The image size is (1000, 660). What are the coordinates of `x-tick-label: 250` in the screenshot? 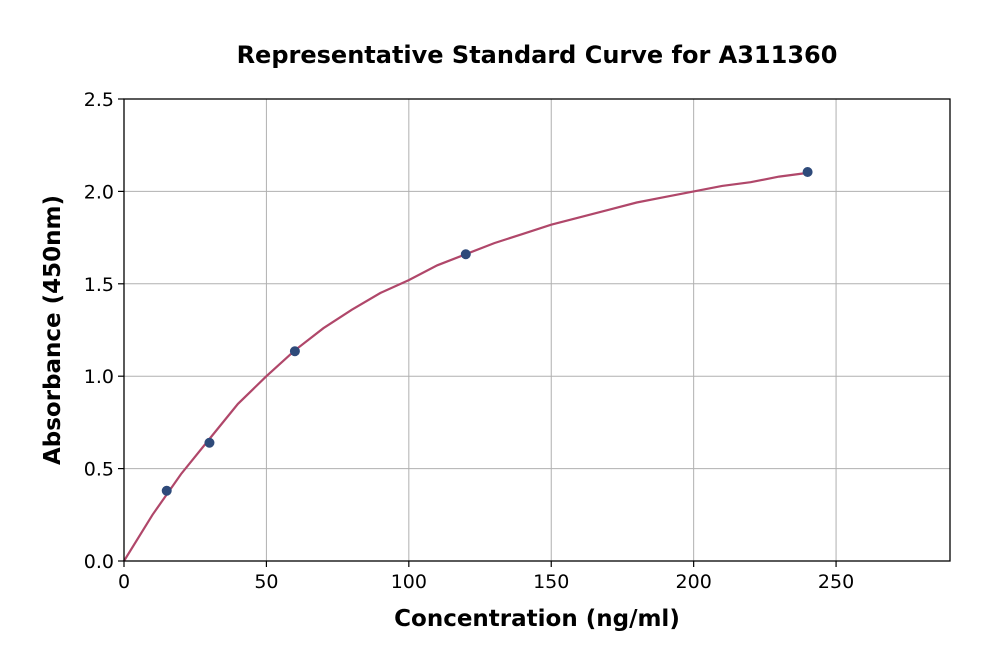 It's located at (836, 582).